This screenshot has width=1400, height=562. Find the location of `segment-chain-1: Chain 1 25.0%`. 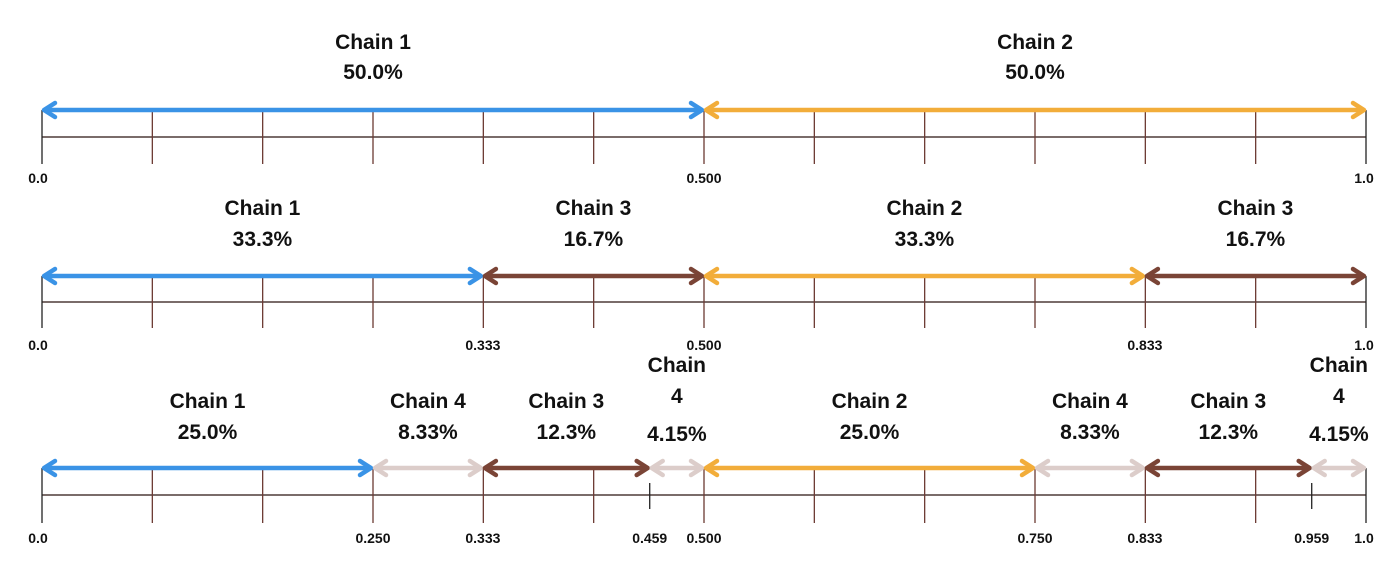

segment-chain-1: Chain 1 25.0% is located at coordinates (207, 434).